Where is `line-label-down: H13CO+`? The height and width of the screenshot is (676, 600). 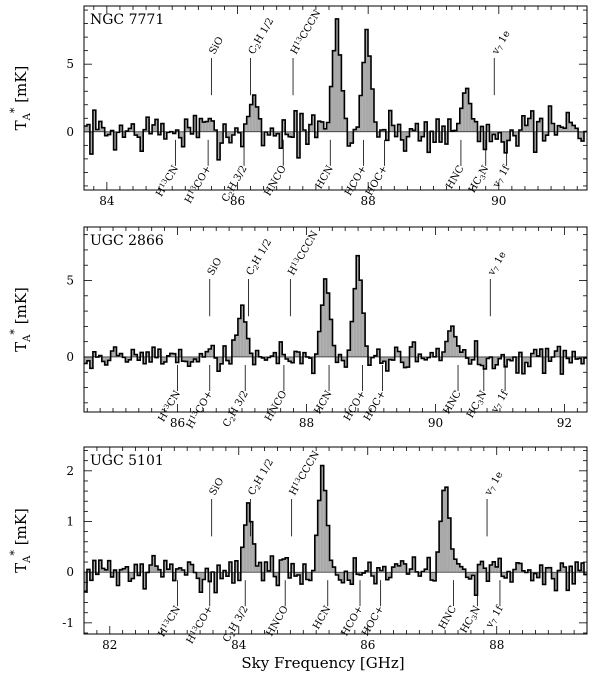 line-label-down: H13CO+ is located at coordinates (199, 625).